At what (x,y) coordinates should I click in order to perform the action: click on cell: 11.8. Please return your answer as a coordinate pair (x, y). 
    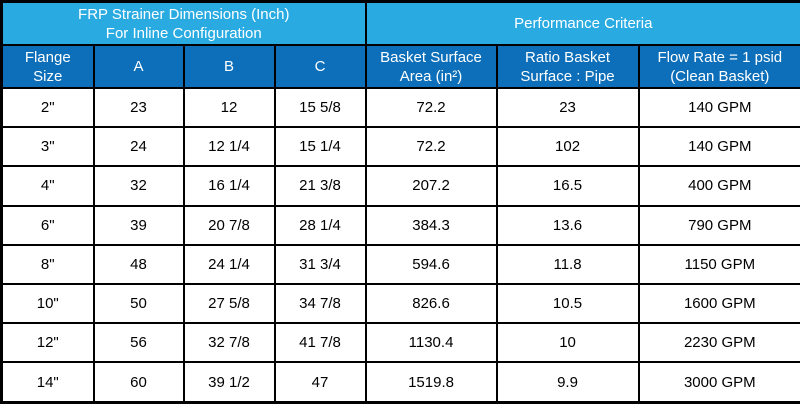
    Looking at the image, I should click on (567, 264).